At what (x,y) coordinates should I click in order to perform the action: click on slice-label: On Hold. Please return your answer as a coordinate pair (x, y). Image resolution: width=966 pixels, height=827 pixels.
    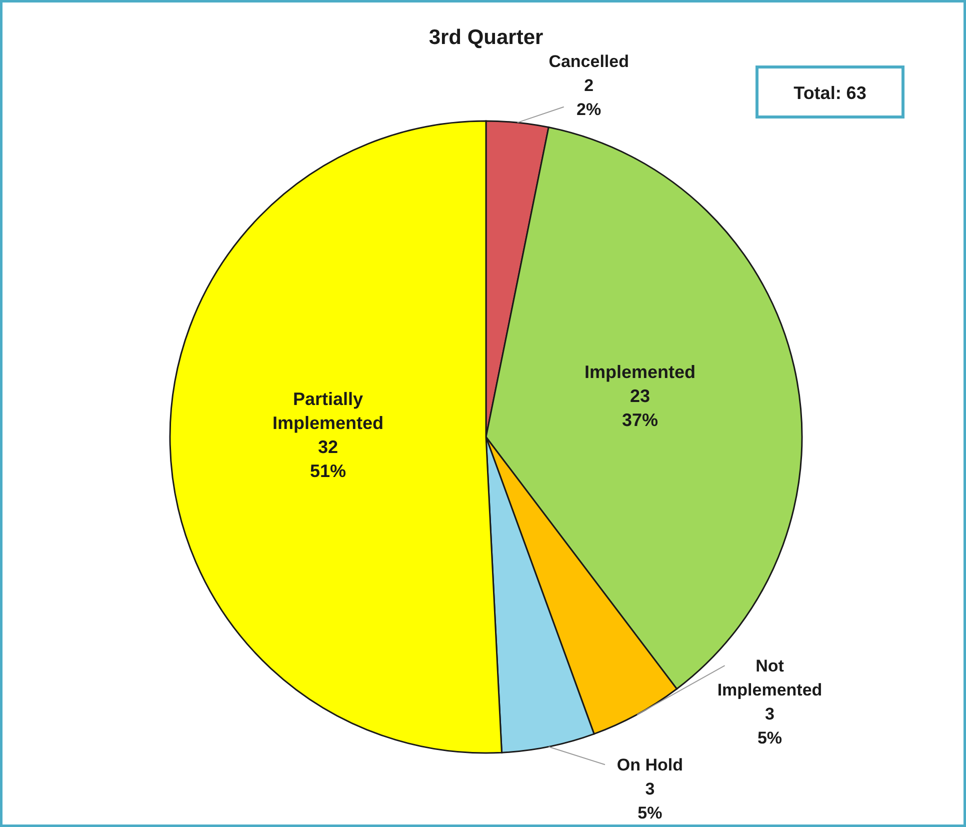
    Looking at the image, I should click on (650, 765).